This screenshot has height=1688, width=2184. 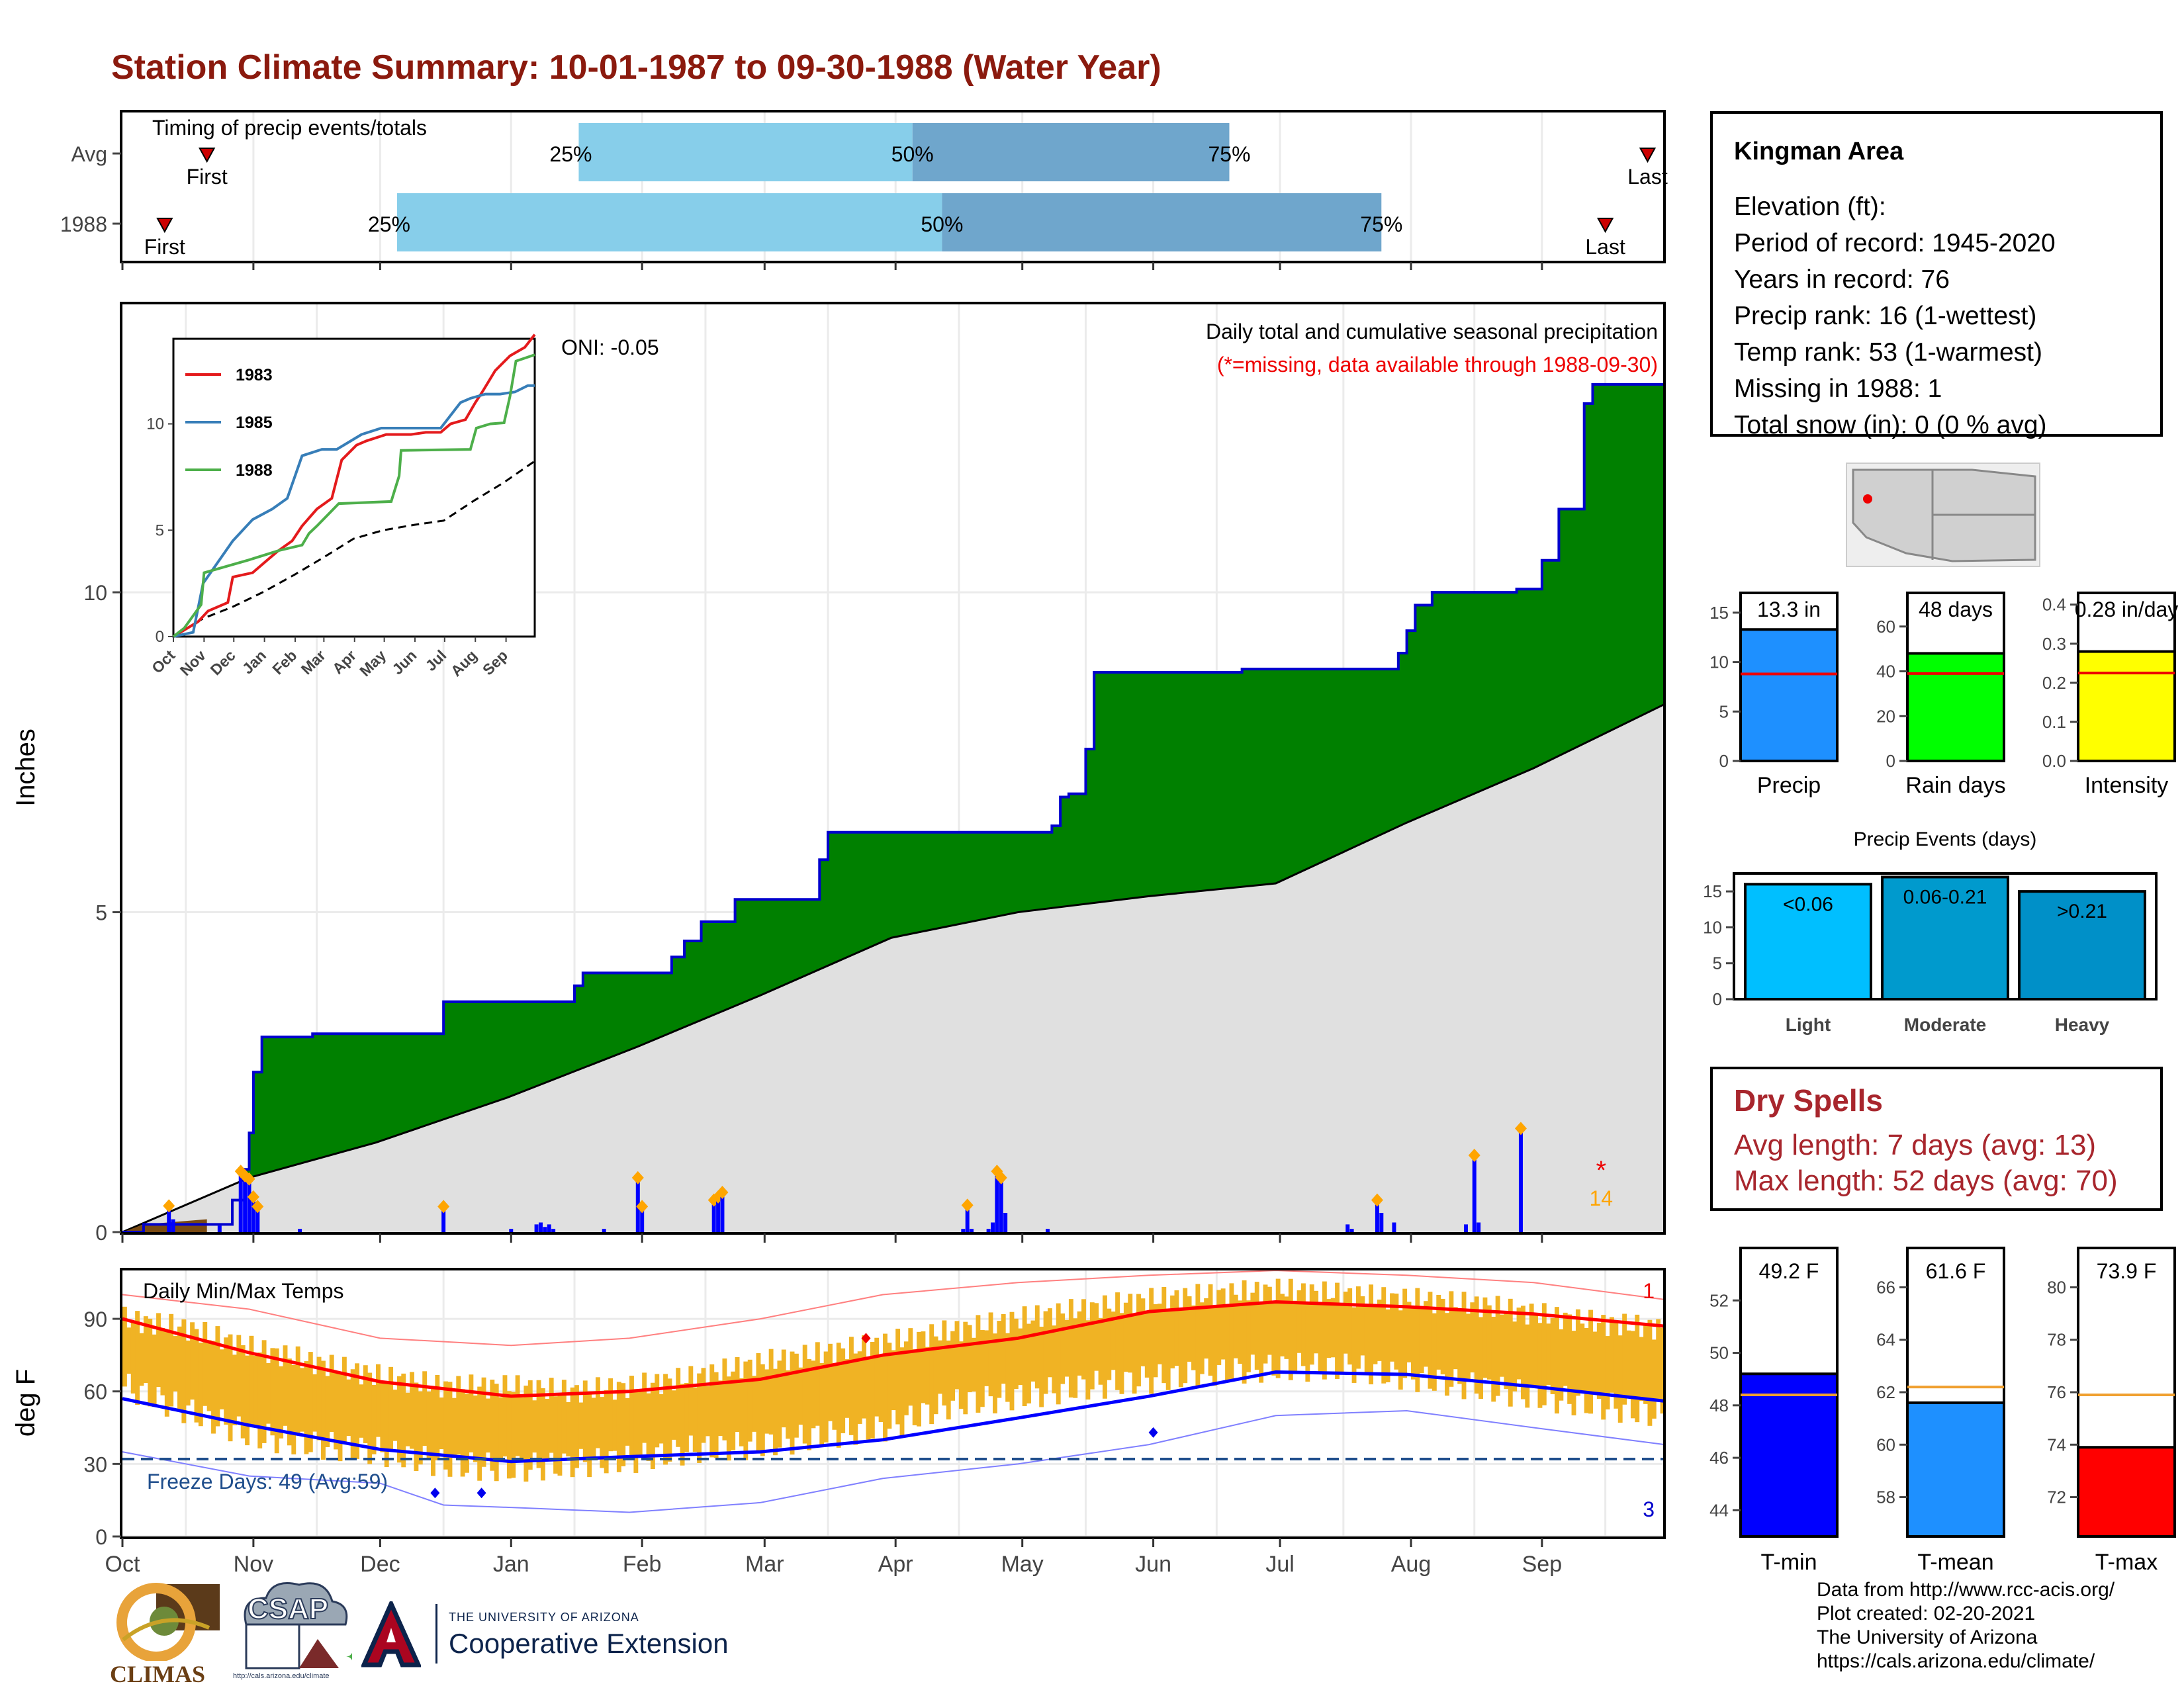 I want to click on timing-last-marker, so click(x=1605, y=226).